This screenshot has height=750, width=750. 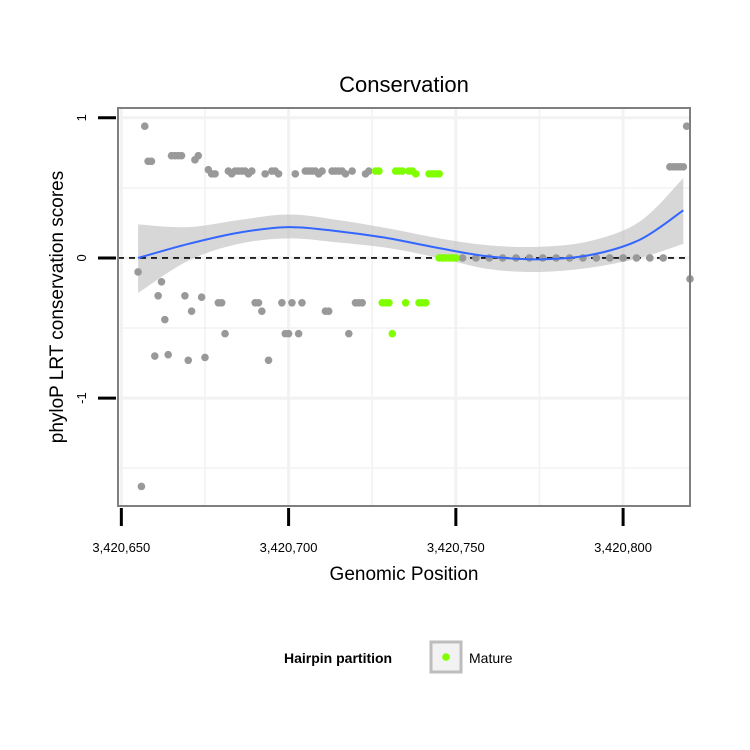 What do you see at coordinates (404, 84) in the screenshot?
I see `chart-title: Conservation` at bounding box center [404, 84].